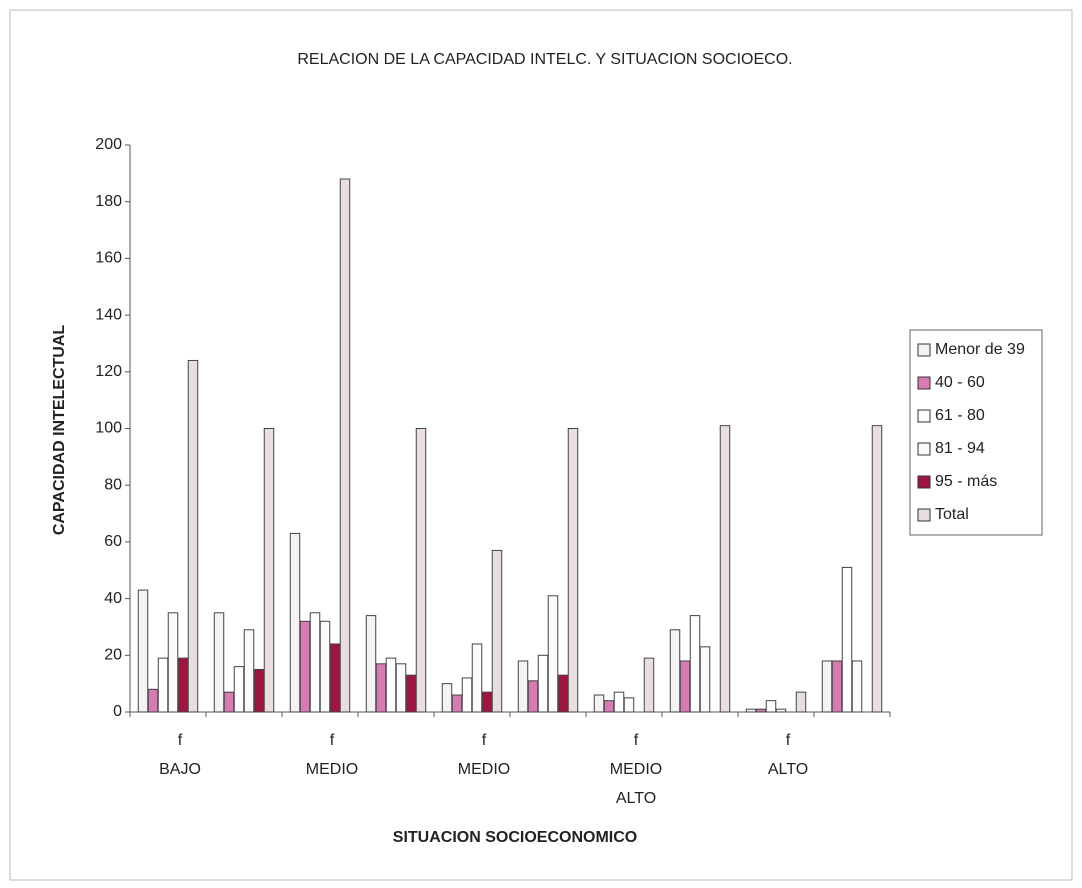 This screenshot has height=888, width=1082. Describe the element at coordinates (960, 415) in the screenshot. I see `legend-label: 61 - 80` at that location.